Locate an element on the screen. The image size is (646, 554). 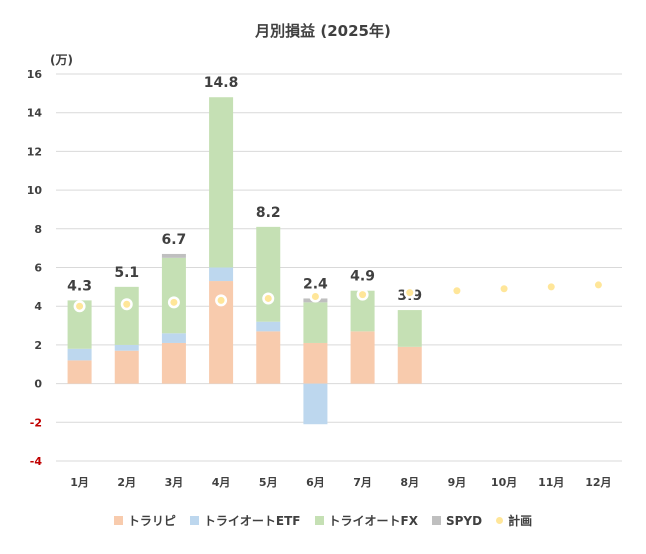
legend-item: トラリピ is located at coordinates (144, 520).